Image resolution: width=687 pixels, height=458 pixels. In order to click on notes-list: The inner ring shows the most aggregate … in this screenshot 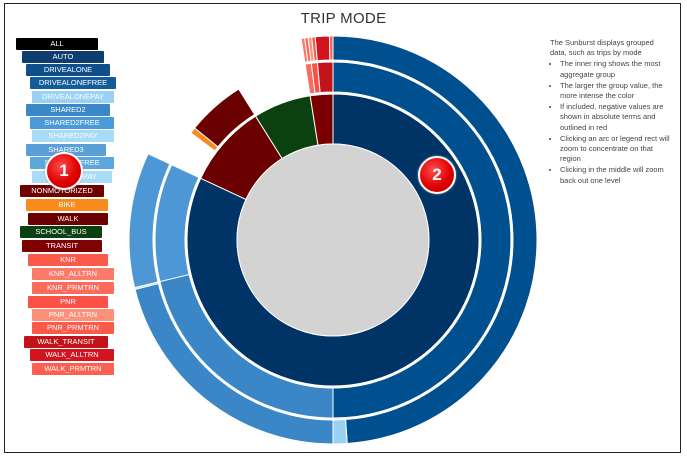, I will do `click(611, 122)`.